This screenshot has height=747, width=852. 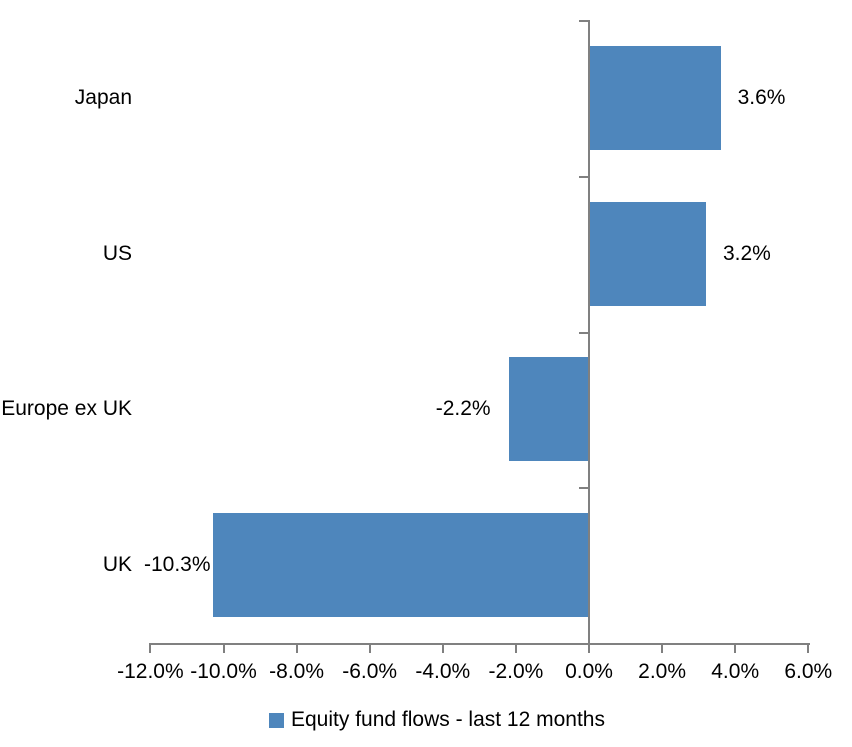 What do you see at coordinates (808, 671) in the screenshot?
I see `x-tick-label: 6.0%` at bounding box center [808, 671].